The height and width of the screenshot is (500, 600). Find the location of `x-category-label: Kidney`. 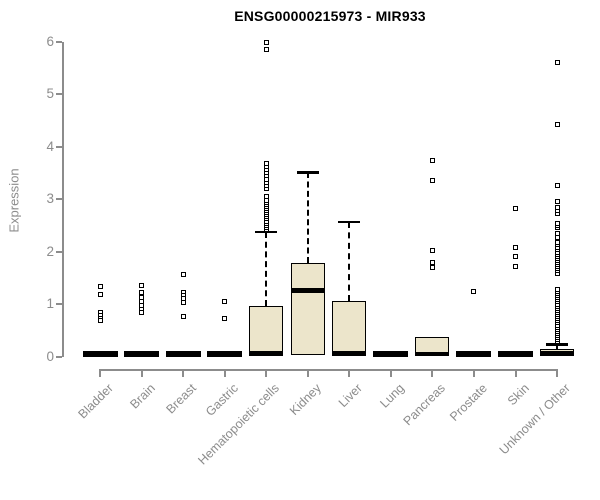

x-category-label: Kidney is located at coordinates (305, 399).